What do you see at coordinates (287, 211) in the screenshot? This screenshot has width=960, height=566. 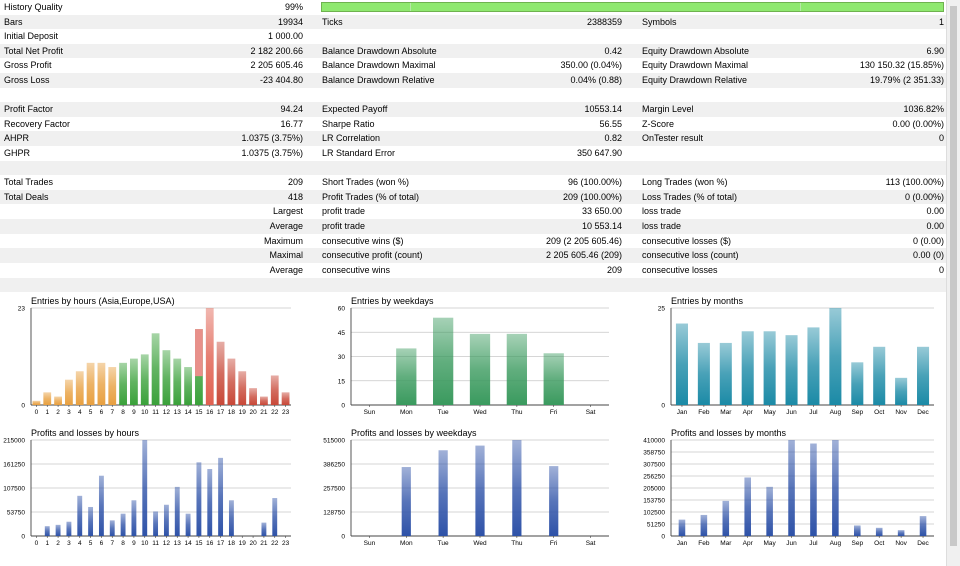 I see `stat-value: Largest` at bounding box center [287, 211].